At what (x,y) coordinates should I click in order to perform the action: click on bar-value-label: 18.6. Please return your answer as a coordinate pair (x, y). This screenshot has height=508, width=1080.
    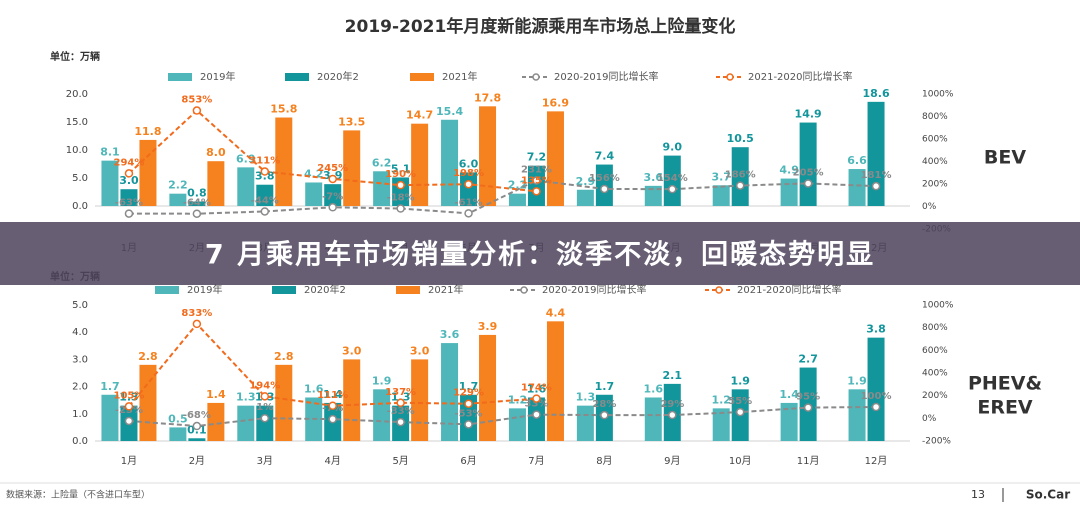
    Looking at the image, I should click on (875, 93).